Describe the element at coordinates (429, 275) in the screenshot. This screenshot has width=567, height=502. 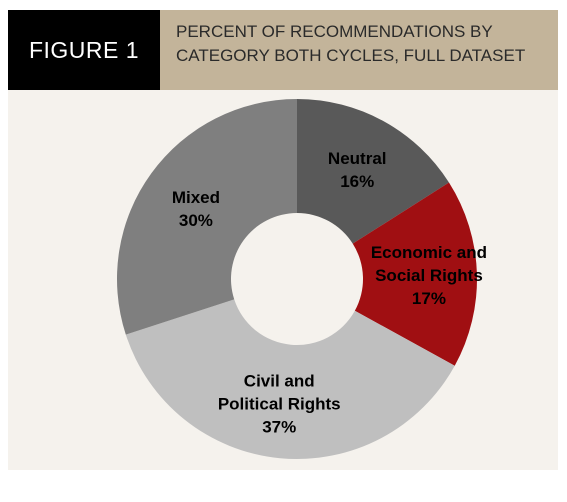
I see `slice-category-label: Social Rights` at that location.